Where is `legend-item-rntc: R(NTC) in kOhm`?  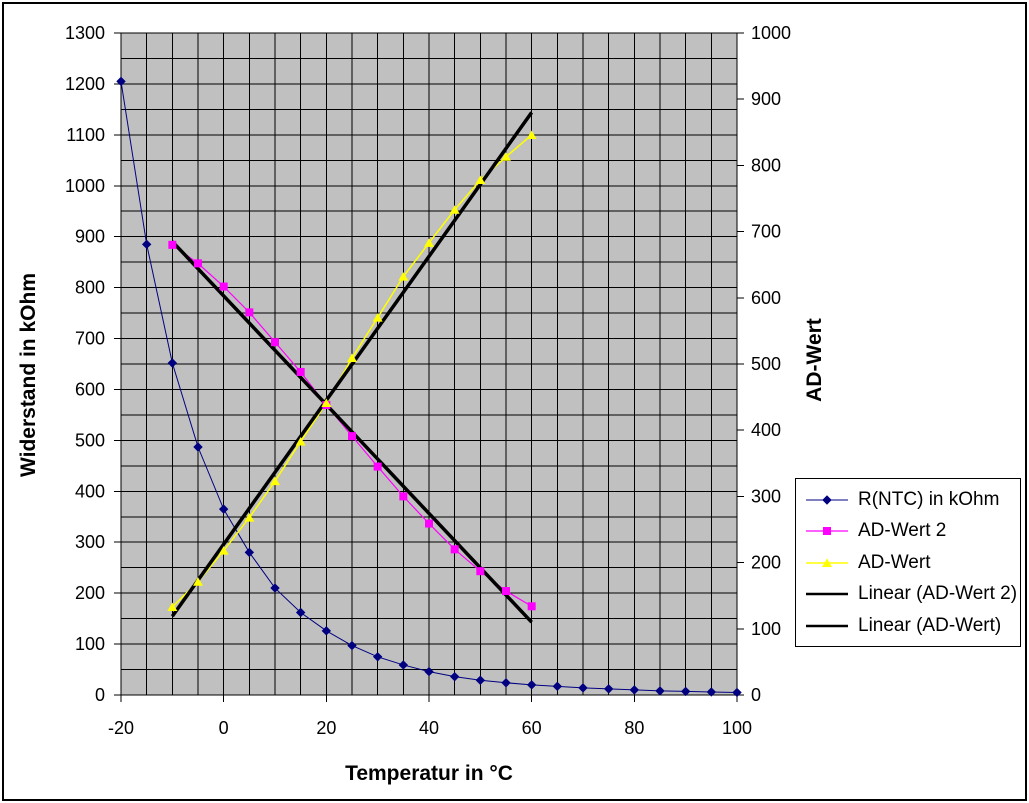
legend-item-rntc: R(NTC) in kOhm is located at coordinates (912, 500).